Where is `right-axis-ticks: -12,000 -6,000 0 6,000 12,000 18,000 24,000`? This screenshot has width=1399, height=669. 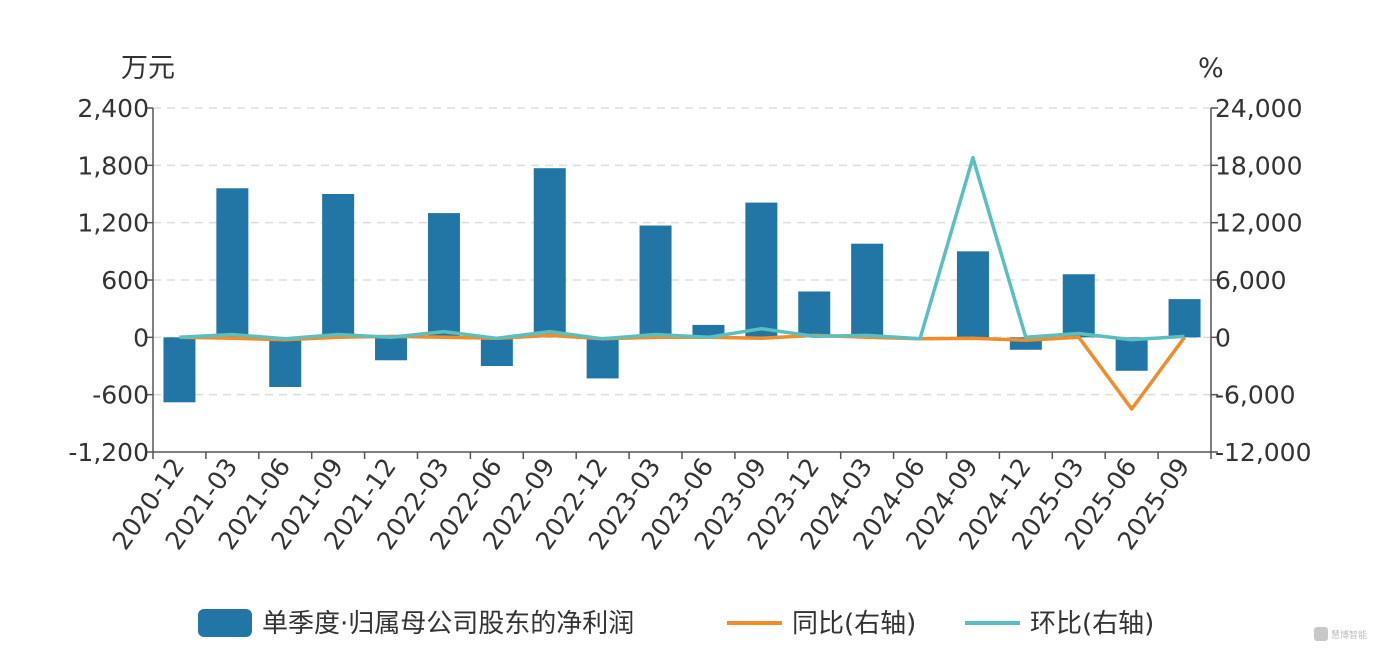
right-axis-ticks: -12,000 -6,000 0 6,000 12,000 18,000 24,000 is located at coordinates (1261, 280).